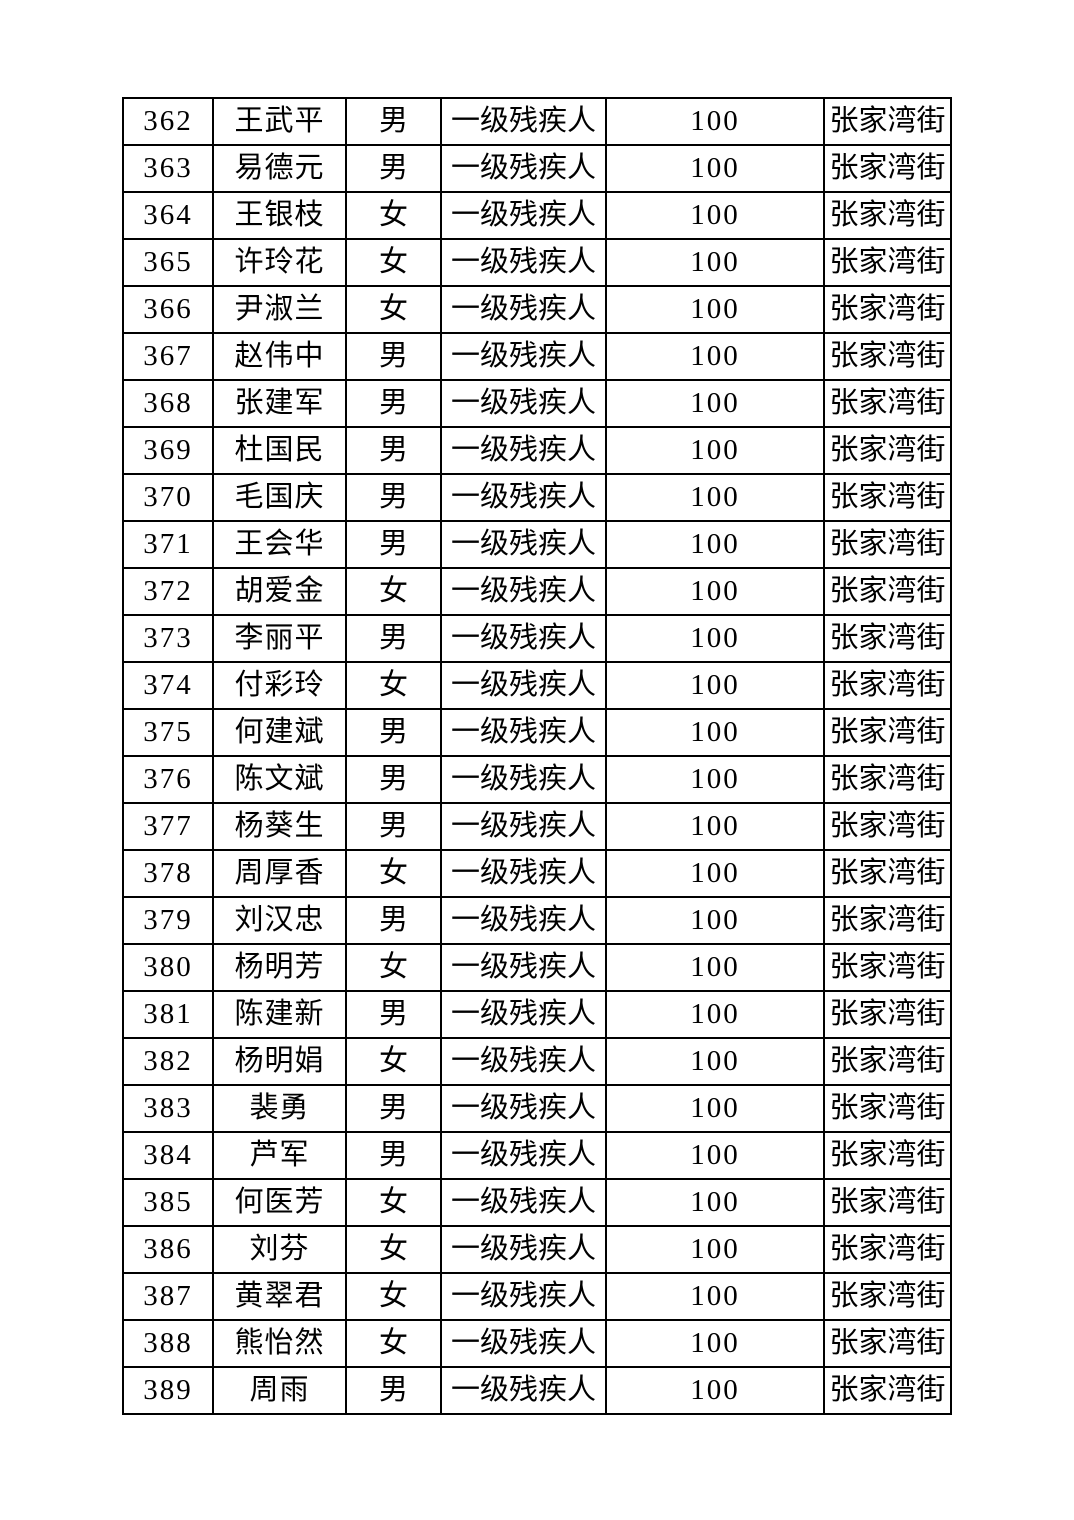  What do you see at coordinates (168, 873) in the screenshot?
I see `cell-row-number: 378` at bounding box center [168, 873].